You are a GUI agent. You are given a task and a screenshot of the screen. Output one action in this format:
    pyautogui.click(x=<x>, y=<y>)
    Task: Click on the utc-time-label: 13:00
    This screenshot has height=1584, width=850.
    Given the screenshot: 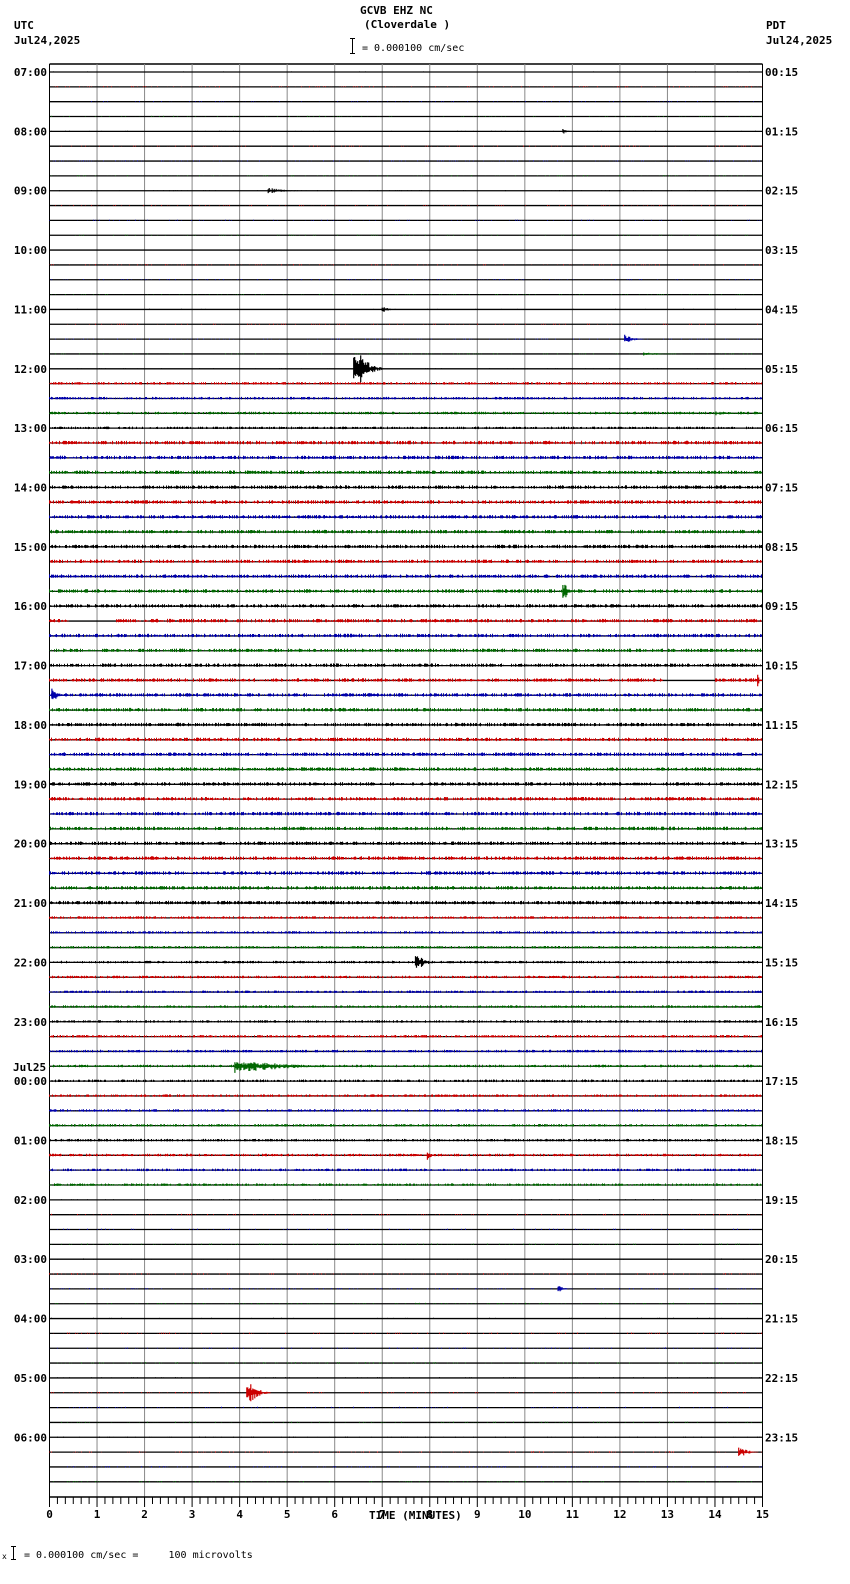 What is the action you would take?
    pyautogui.click(x=30, y=428)
    